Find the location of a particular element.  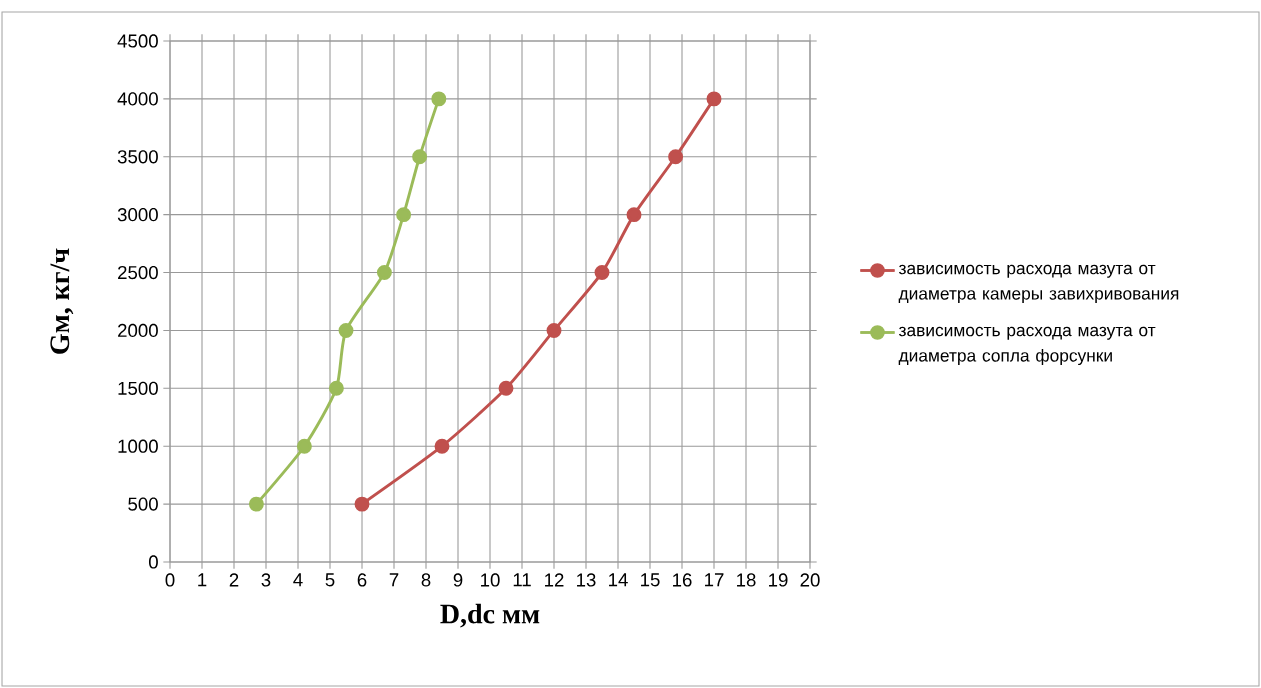

x-tick-label: 17 is located at coordinates (714, 580).